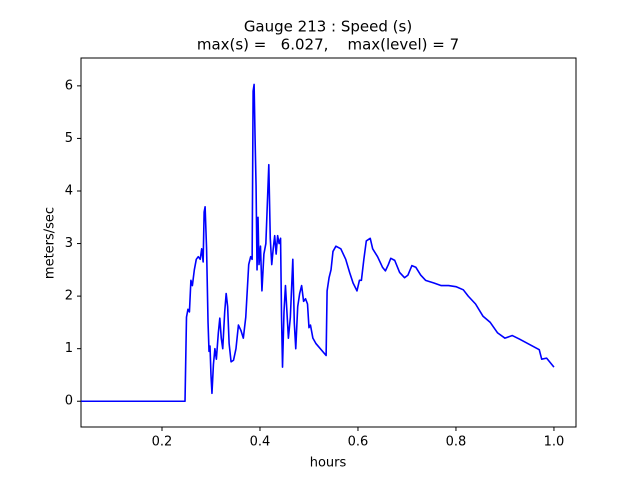 This screenshot has height=480, width=640. Describe the element at coordinates (554, 442) in the screenshot. I see `x-tick-label: 1.0` at that location.